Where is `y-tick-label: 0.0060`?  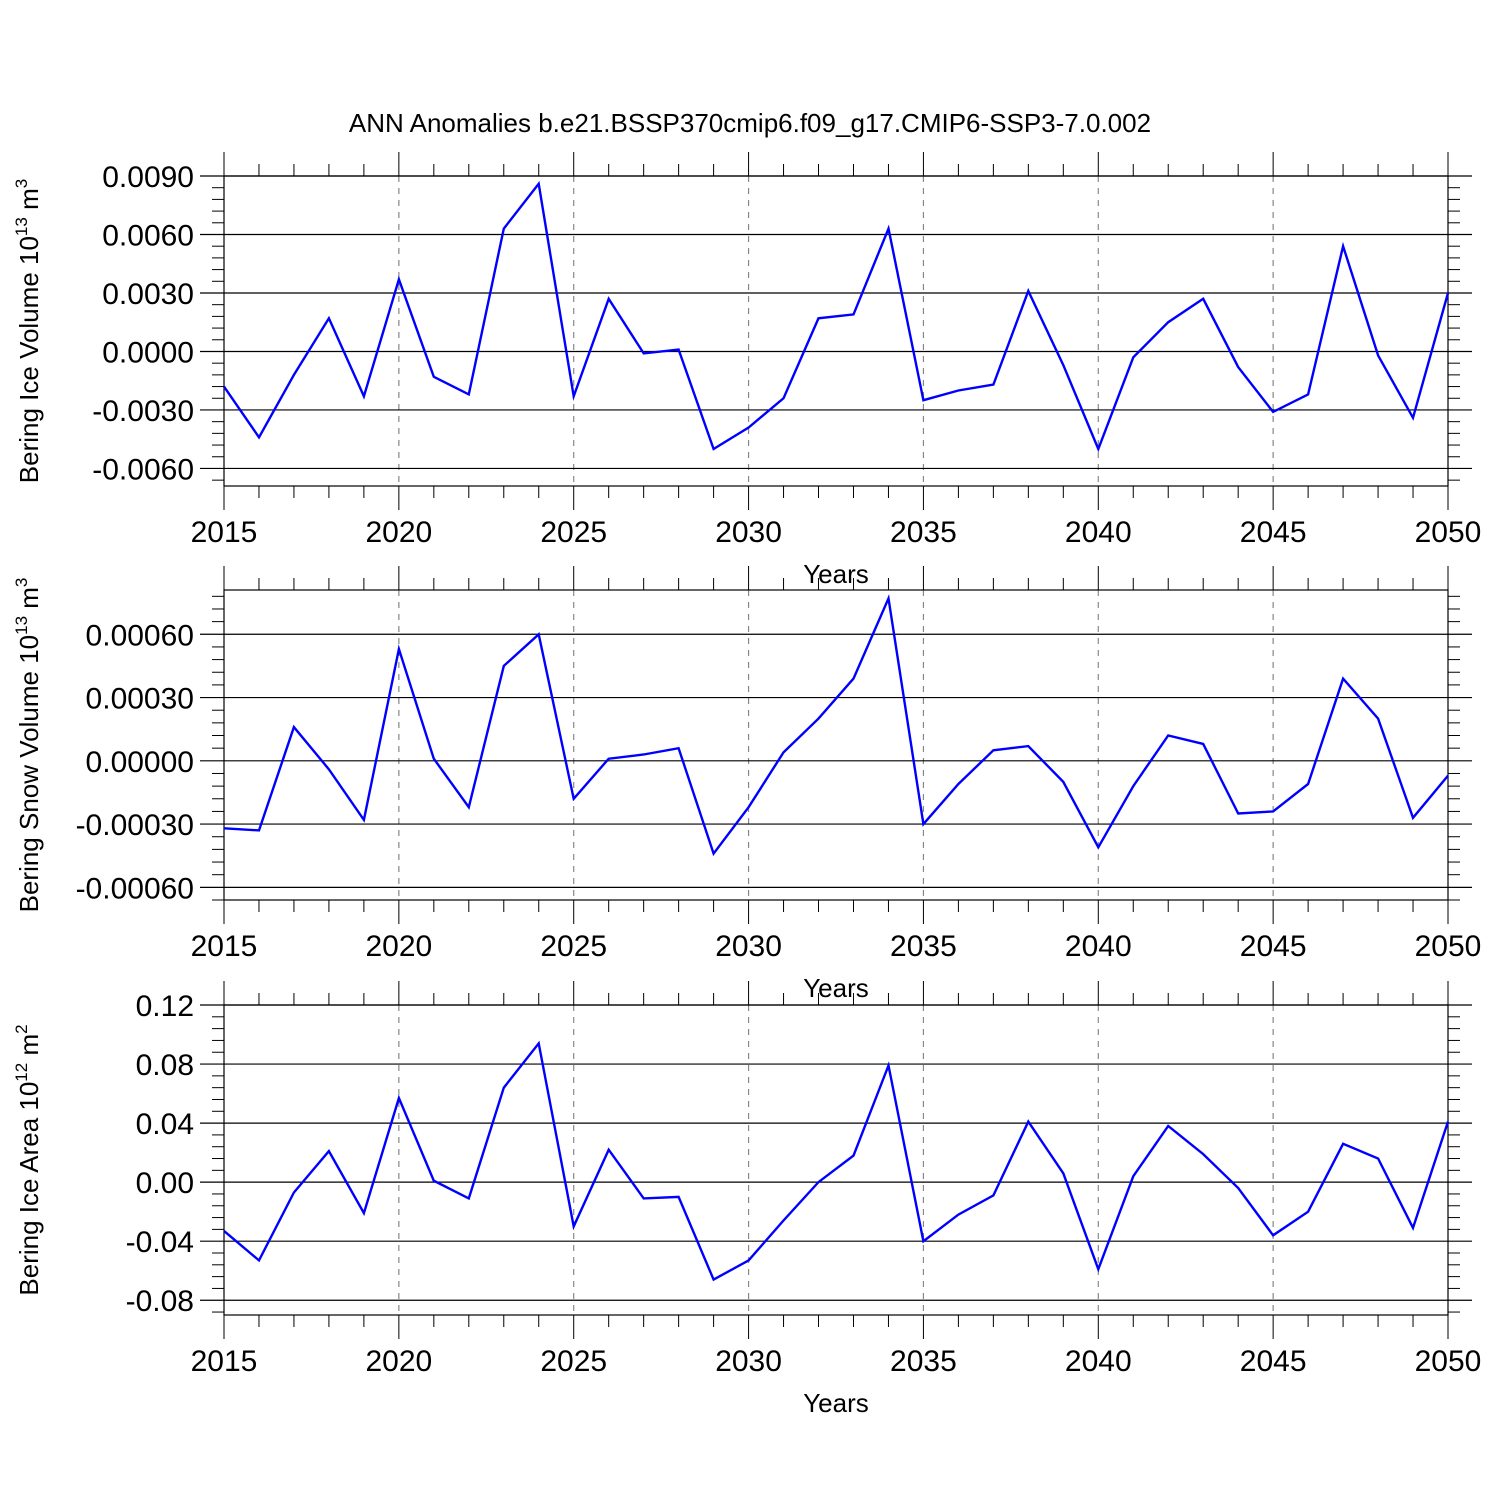 y-tick-label: 0.0060 is located at coordinates (148, 235).